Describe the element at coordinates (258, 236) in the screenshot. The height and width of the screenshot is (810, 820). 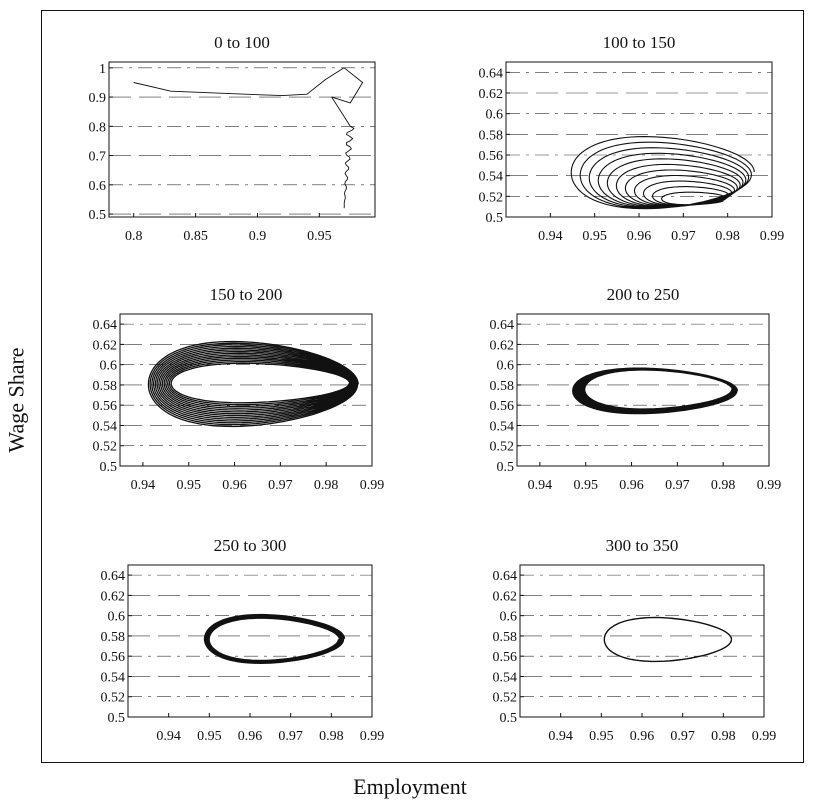
I see `x-tick-label: 0.9` at that location.